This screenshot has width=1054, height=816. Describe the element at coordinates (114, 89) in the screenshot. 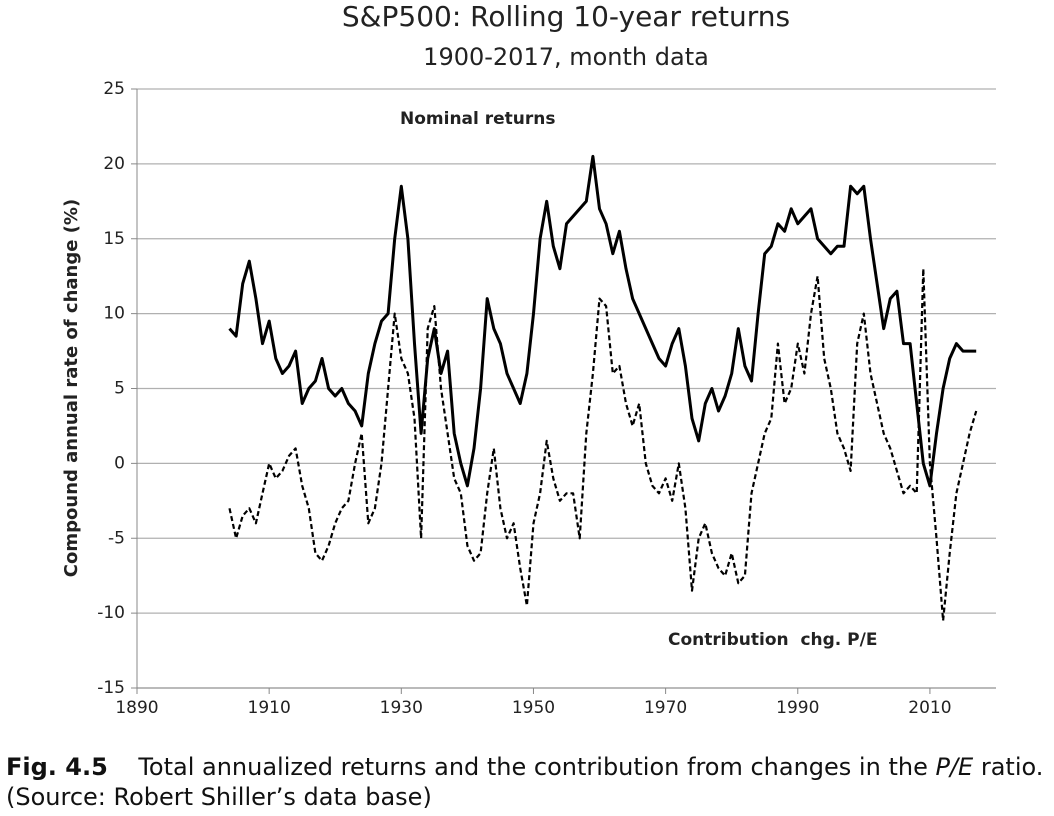

I see `y-tick-label: 25` at that location.